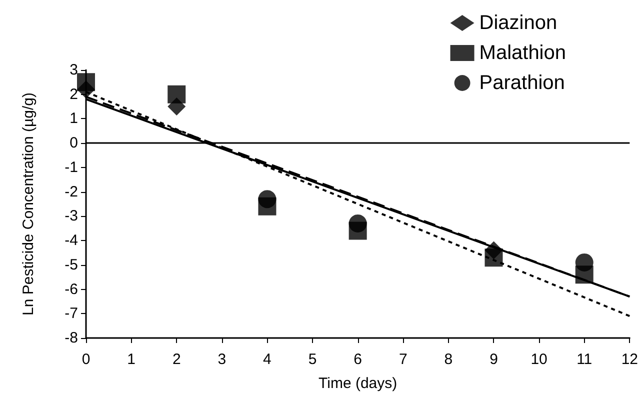 The image size is (641, 410). I want to click on y-tick-label: 3, so click(74, 70).